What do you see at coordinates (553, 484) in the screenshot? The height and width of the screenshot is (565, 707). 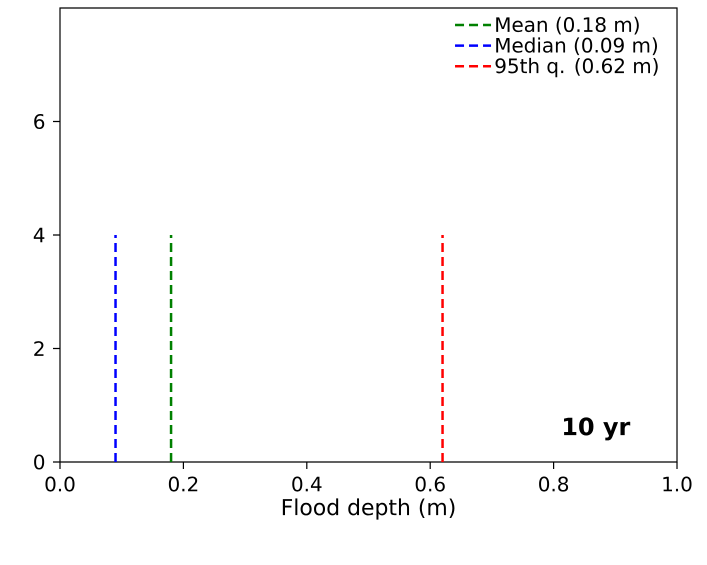 I see `x-tick-label: 0.8` at bounding box center [553, 484].